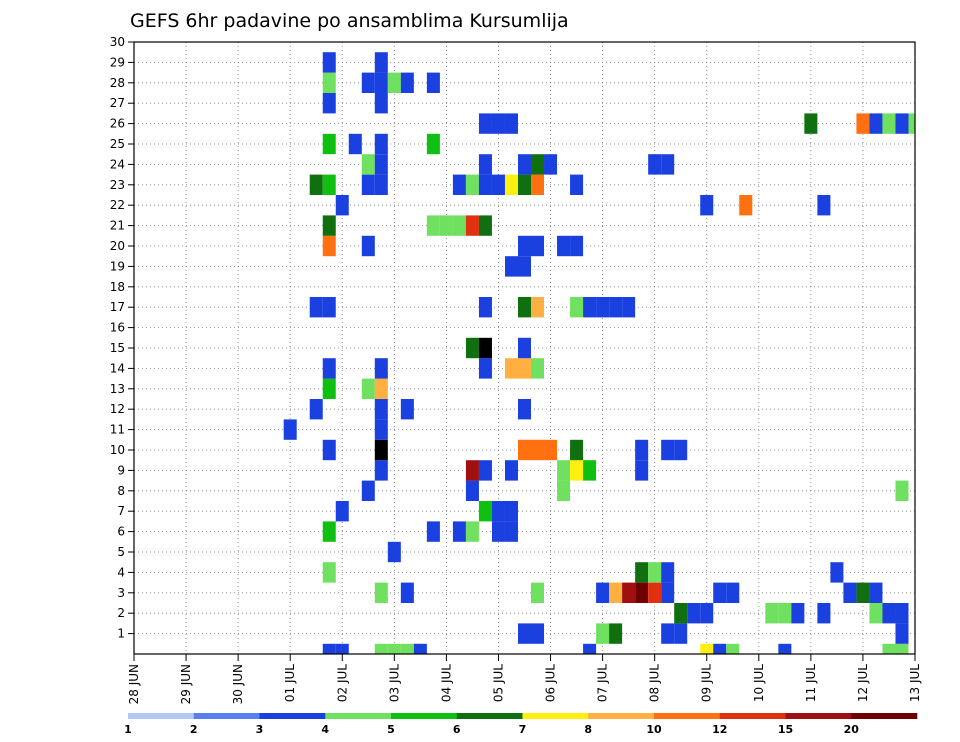 The image size is (960, 742). Describe the element at coordinates (238, 684) in the screenshot. I see `x-tick-label: 30 JUN` at that location.